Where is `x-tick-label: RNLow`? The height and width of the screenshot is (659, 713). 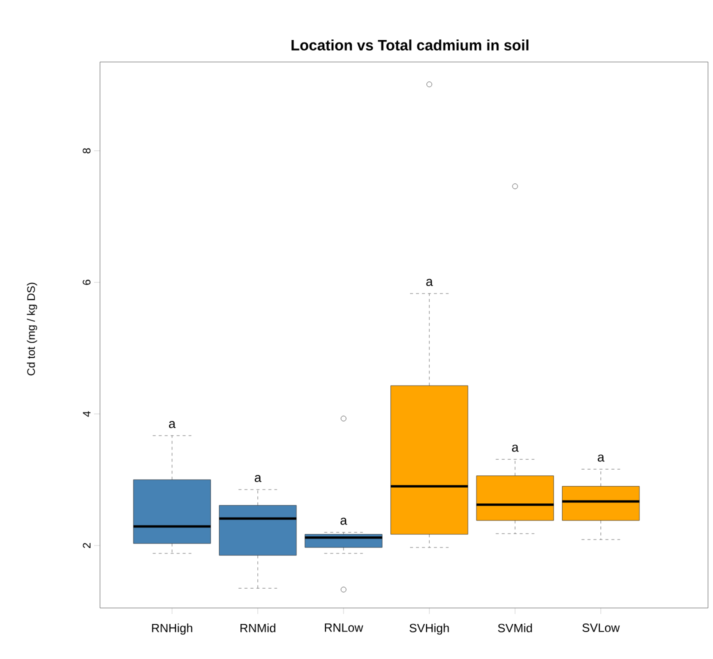 x-tick-label: RNLow is located at coordinates (344, 628).